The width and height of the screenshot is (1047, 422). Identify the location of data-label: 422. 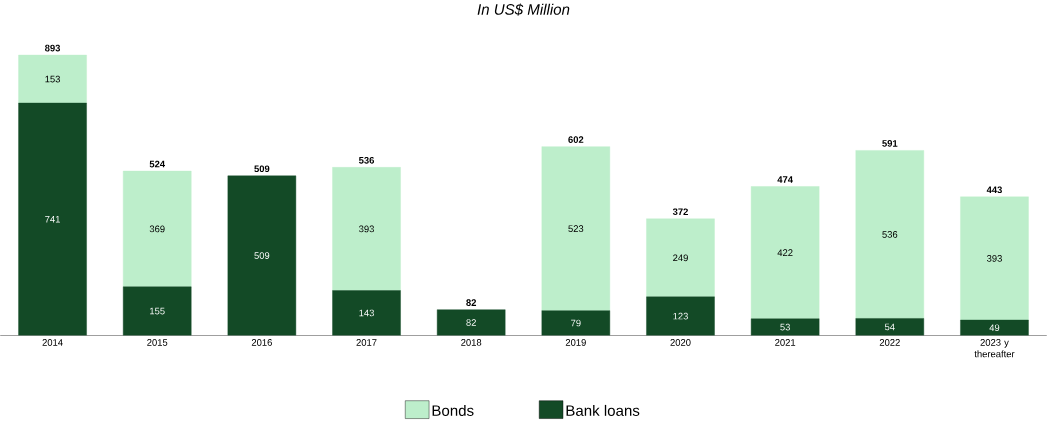
(785, 253).